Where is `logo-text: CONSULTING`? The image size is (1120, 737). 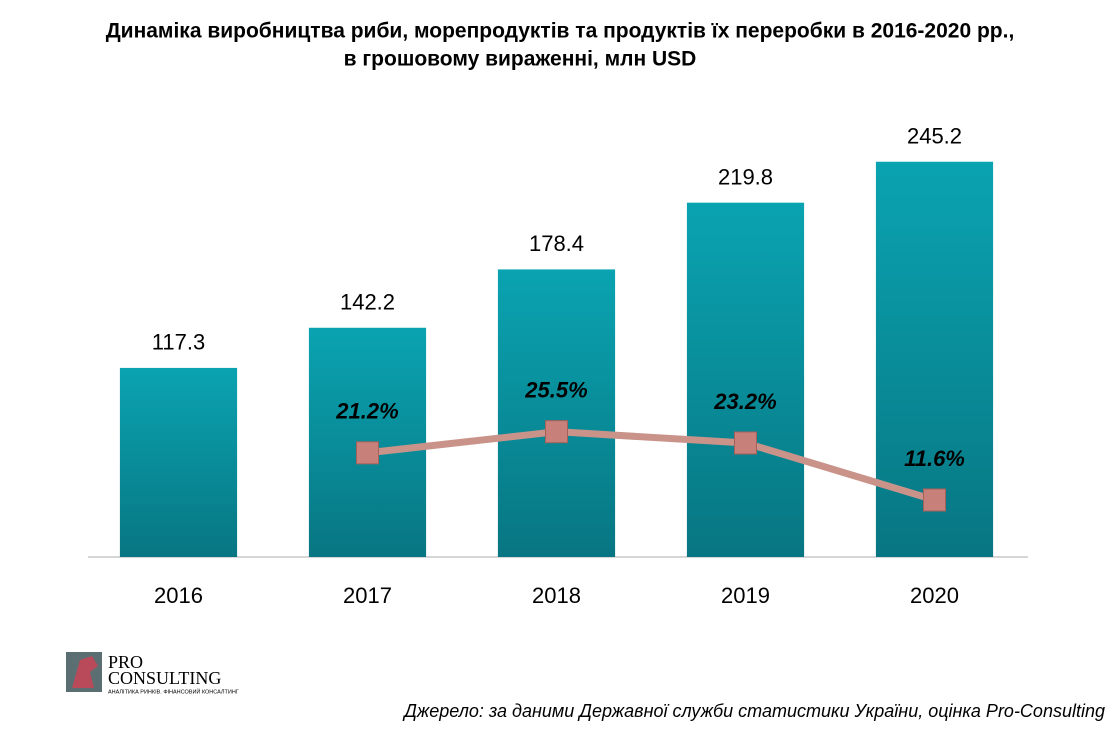
logo-text: CONSULTING is located at coordinates (164, 678).